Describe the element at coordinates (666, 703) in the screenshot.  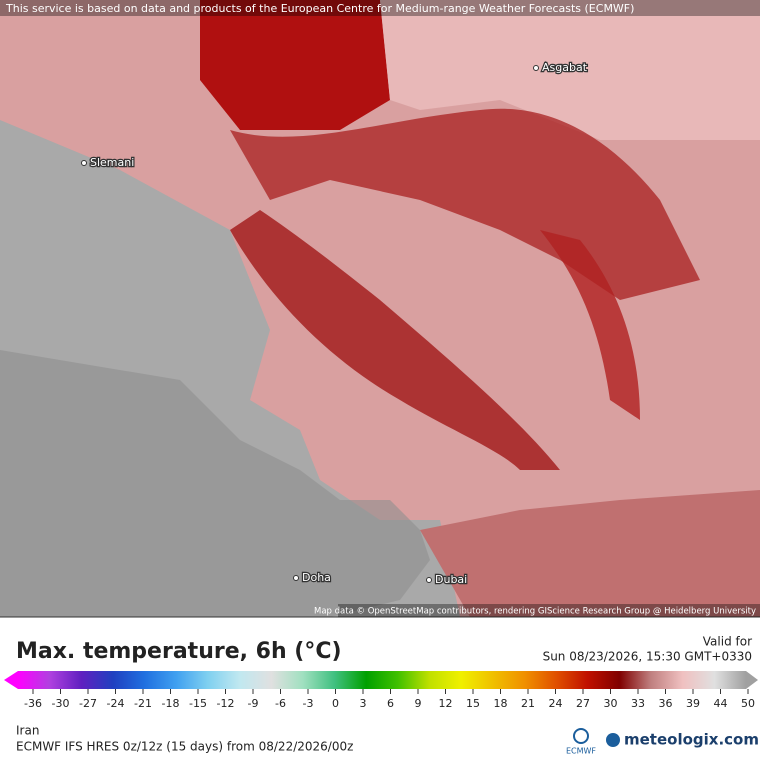
I see `colorbar-tick-label: 36` at that location.